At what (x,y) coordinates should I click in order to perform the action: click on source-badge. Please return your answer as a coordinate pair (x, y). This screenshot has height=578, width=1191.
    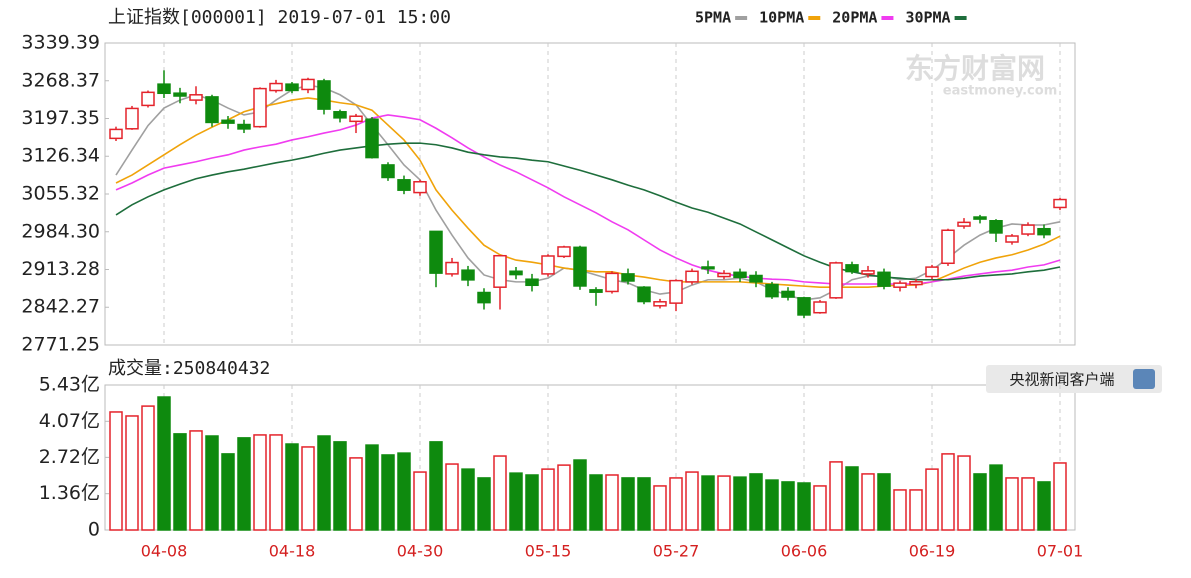
    Looking at the image, I should click on (1074, 379).